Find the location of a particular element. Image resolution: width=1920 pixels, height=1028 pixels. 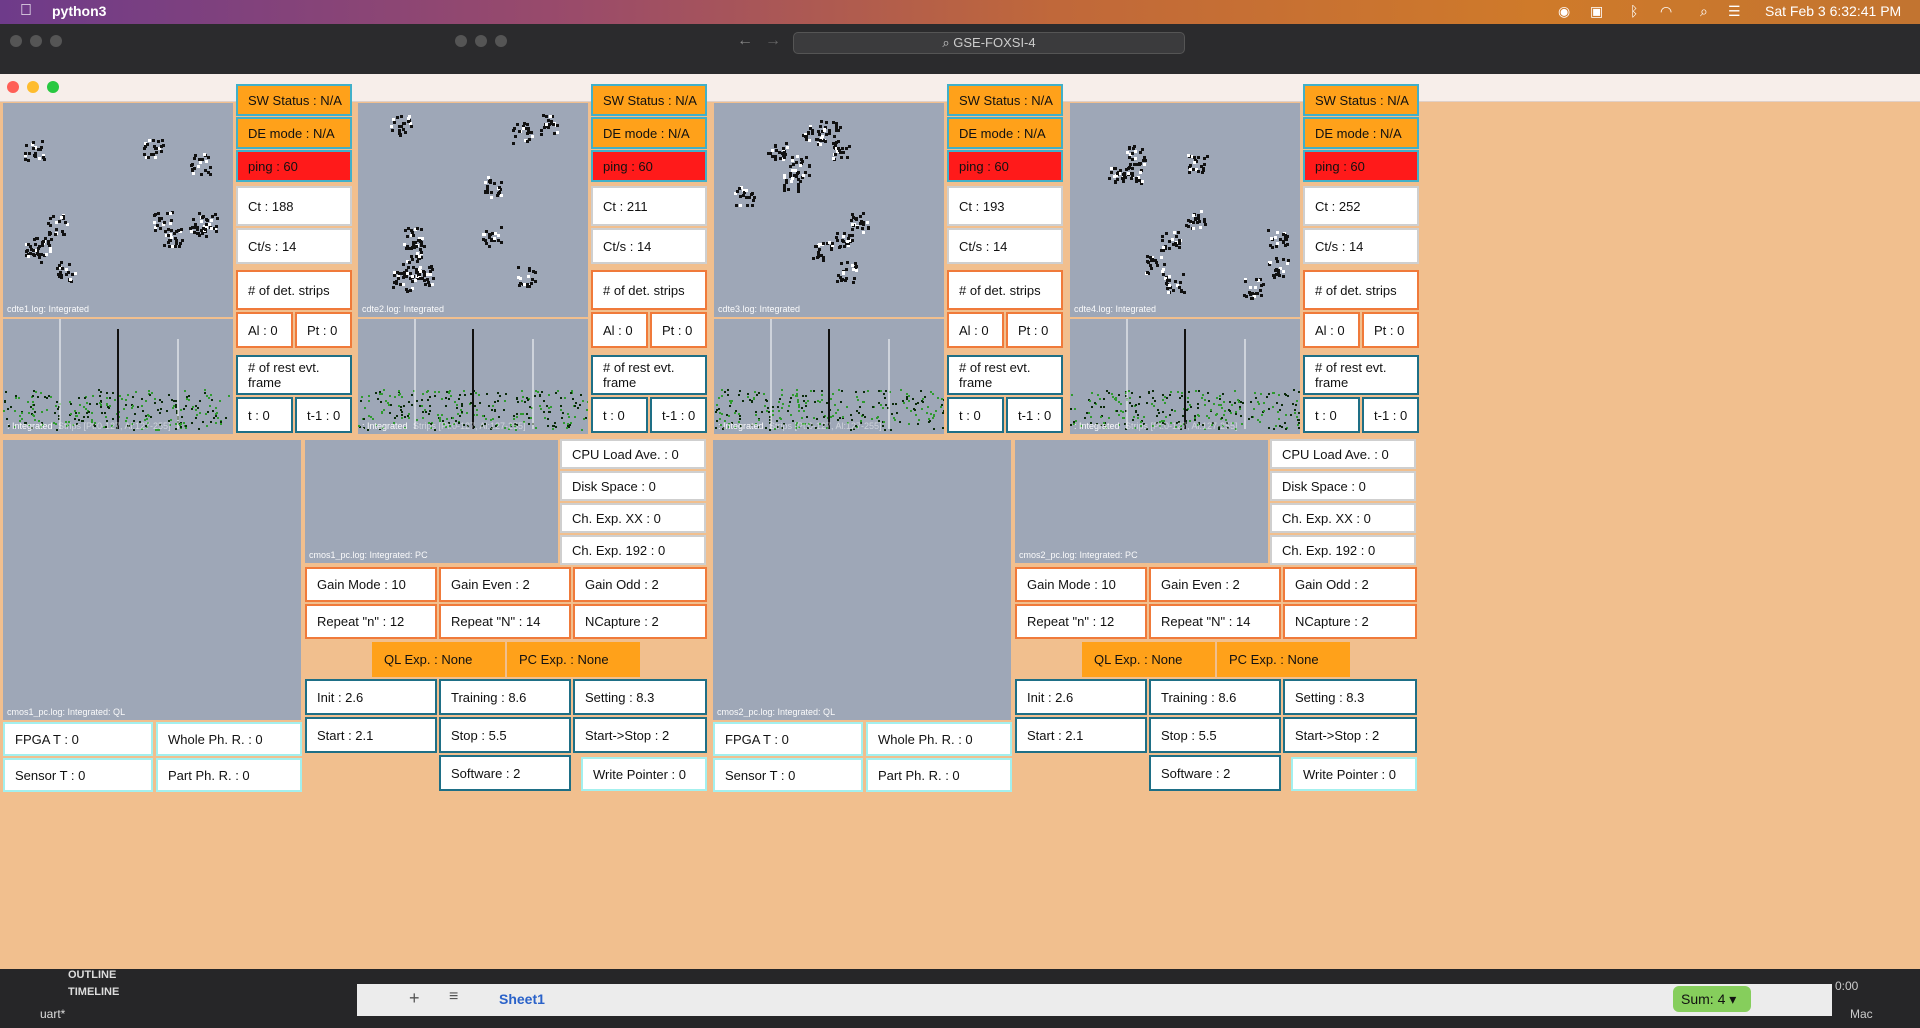

ch-exp-xx: Ch. Exp. XX : 0 is located at coordinates (1343, 518).